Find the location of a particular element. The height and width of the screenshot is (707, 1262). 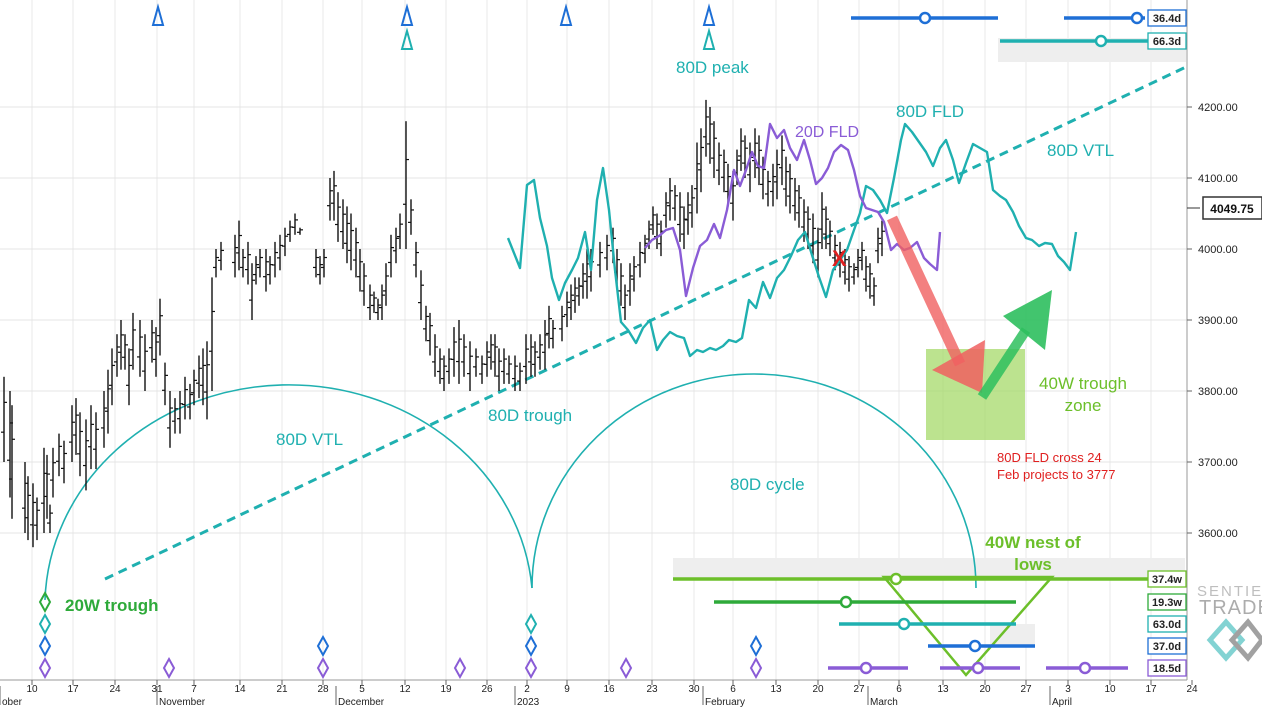

label-80d-vtl-lower: 80D VTL is located at coordinates (309, 439).